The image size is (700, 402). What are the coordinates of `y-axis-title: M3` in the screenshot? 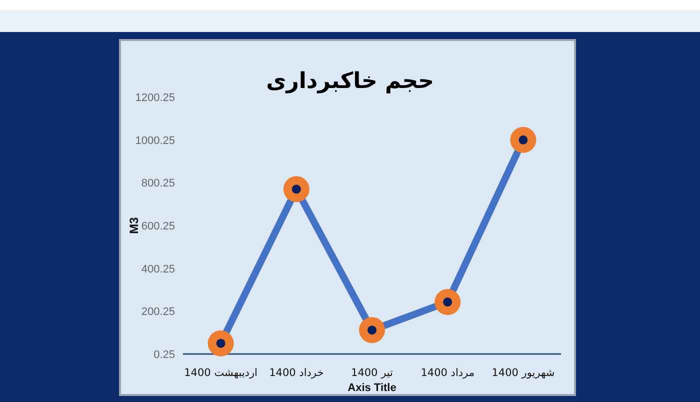 It's located at (134, 225).